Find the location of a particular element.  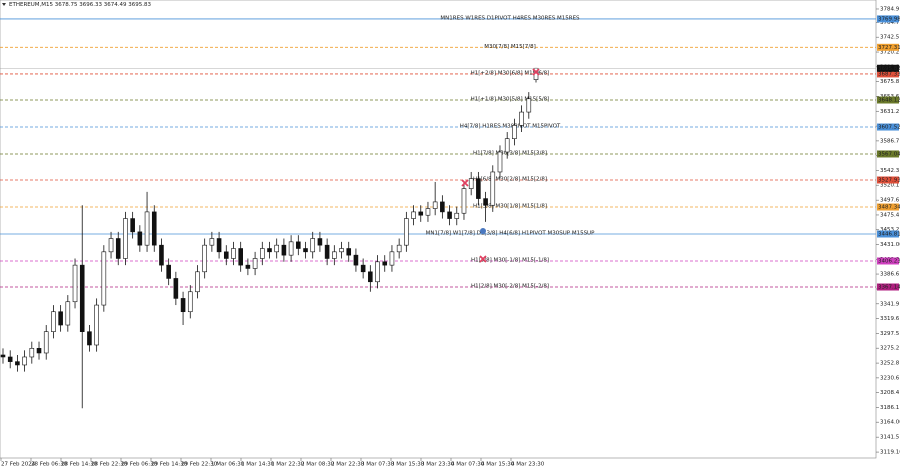

level-price-label: 3607.52 is located at coordinates (889, 128).